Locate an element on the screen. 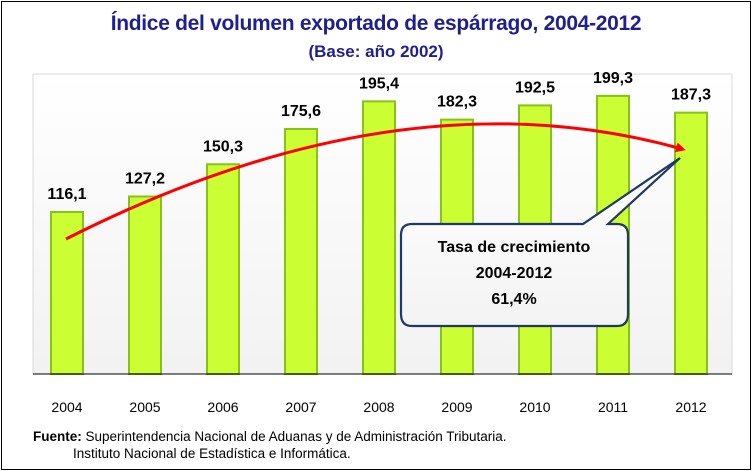 The width and height of the screenshot is (752, 471). value-label-2006: 150,3 is located at coordinates (223, 146).